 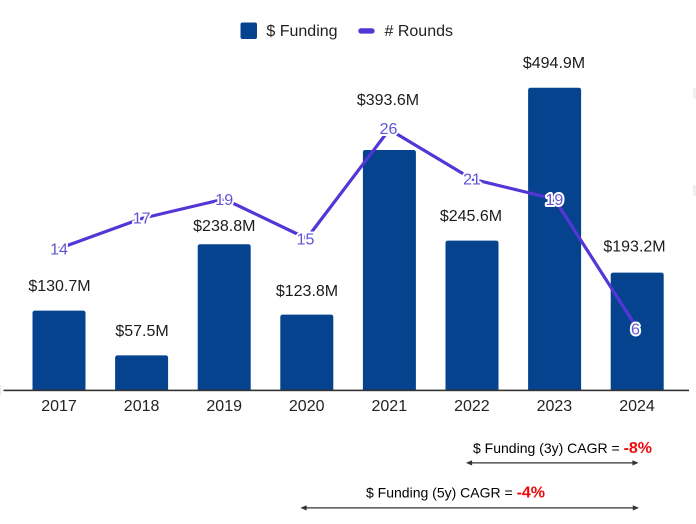 What do you see at coordinates (306, 239) in the screenshot?
I see `svg-text: 15` at bounding box center [306, 239].